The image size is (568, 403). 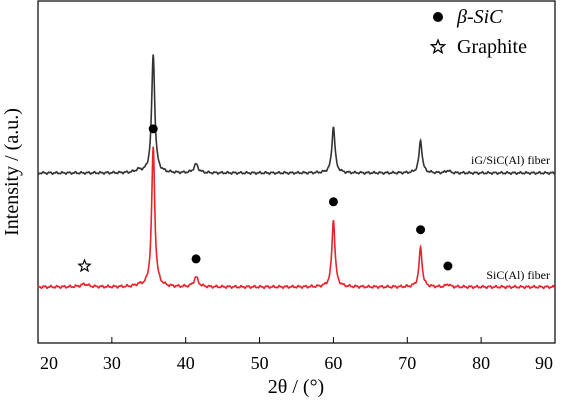 I want to click on legend: β-SiC Graphite, so click(x=478, y=32).